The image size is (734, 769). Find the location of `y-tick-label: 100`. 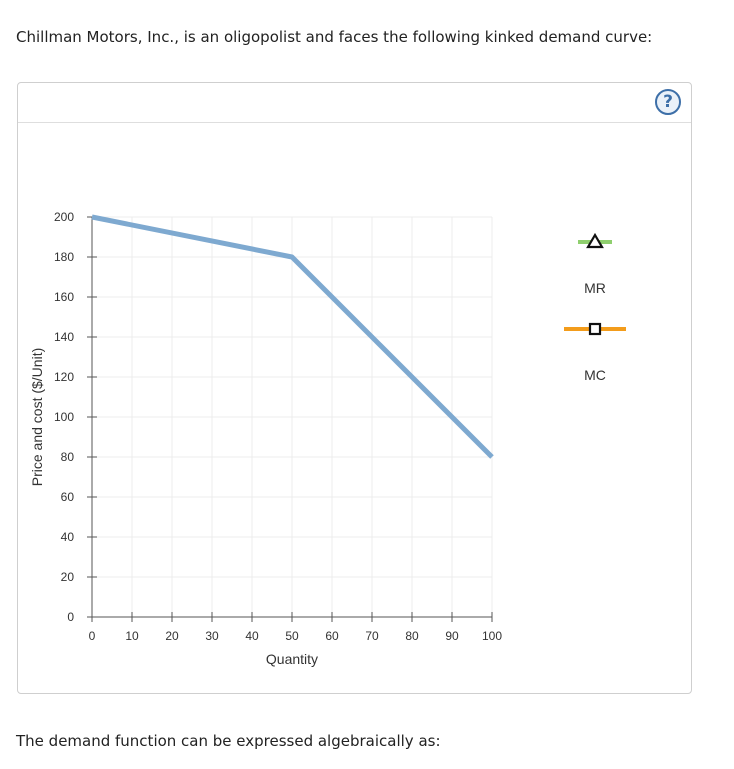

y-tick-label: 100 is located at coordinates (64, 417).